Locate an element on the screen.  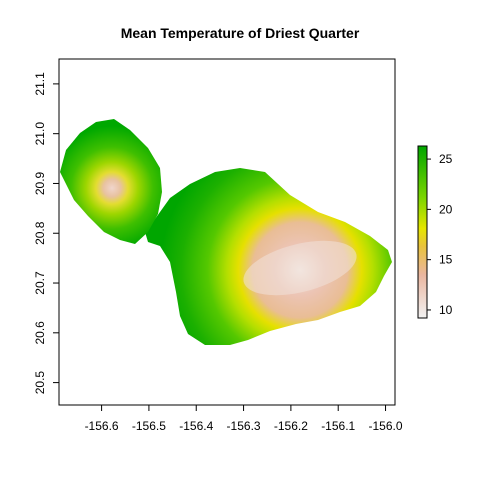
legend-tick-label: 25 is located at coordinates (446, 159).